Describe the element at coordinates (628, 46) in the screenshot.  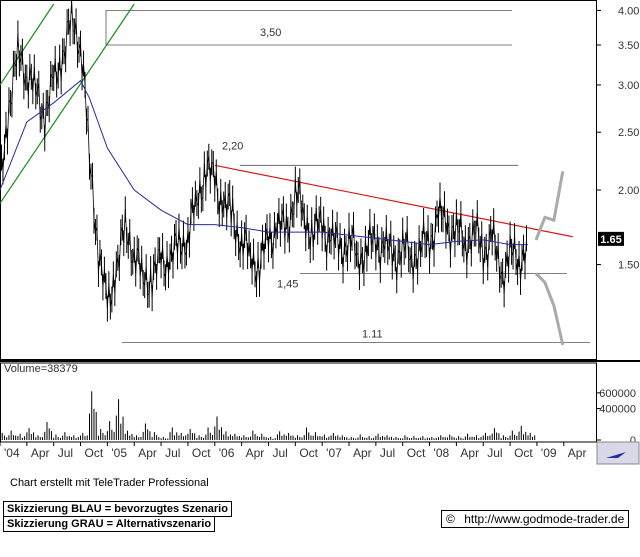
I see `price-tick-label: 3.50` at that location.